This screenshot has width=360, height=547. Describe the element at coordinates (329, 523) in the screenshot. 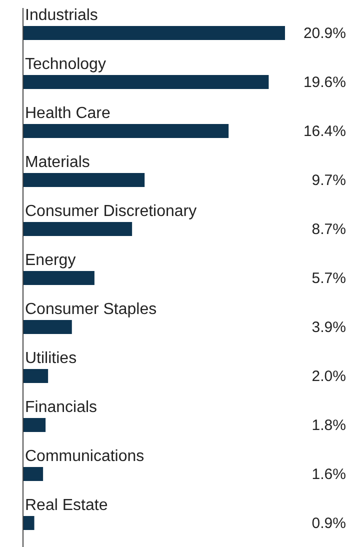

I see `data-label: 0.9%` at that location.